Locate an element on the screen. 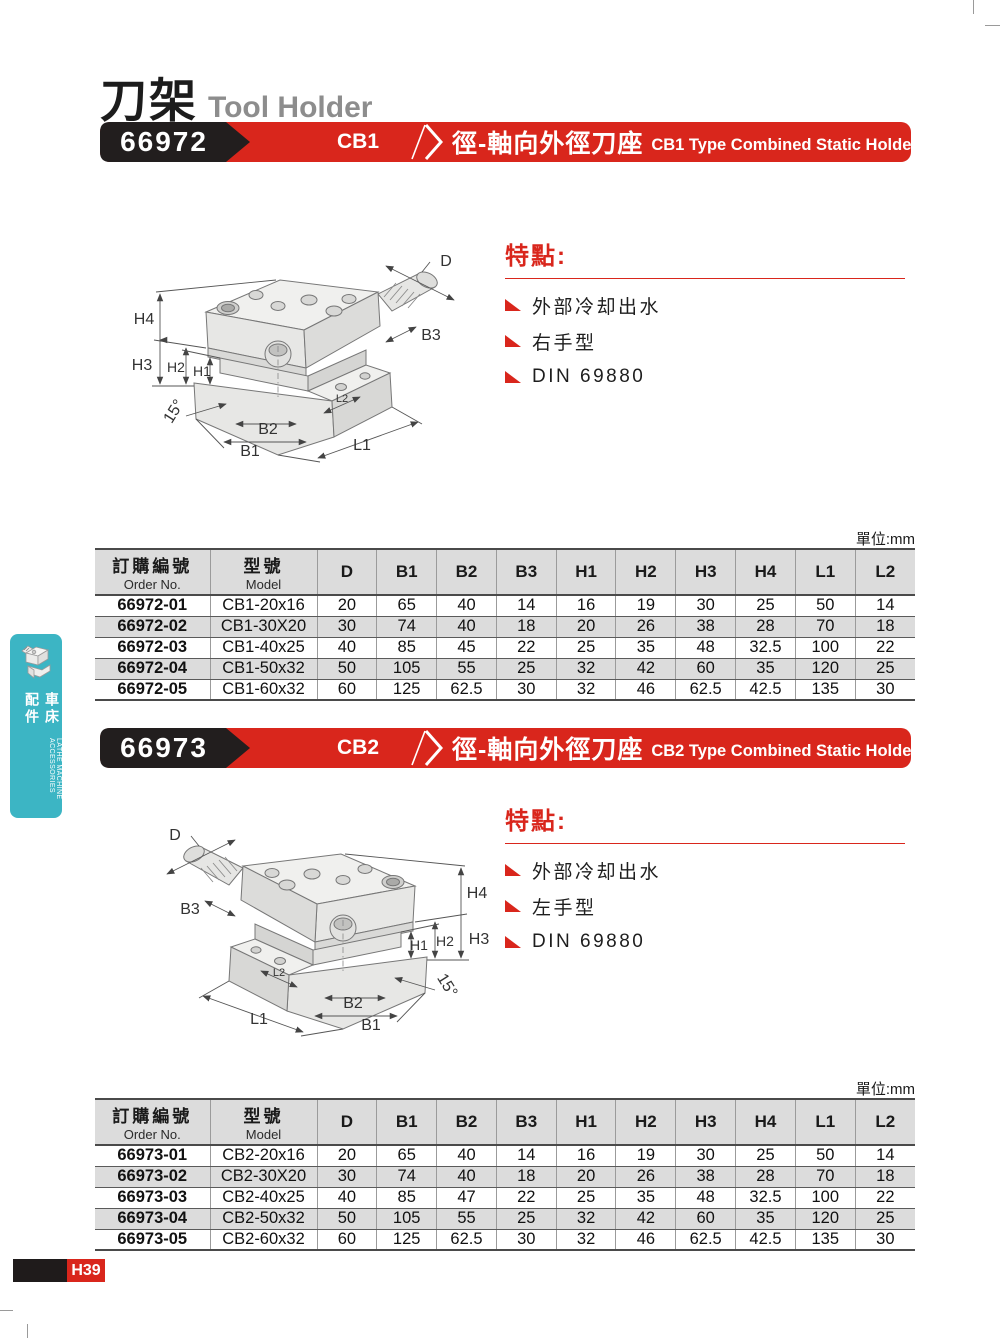 The height and width of the screenshot is (1338, 1000). feature-text: DIN 69880 is located at coordinates (589, 941).